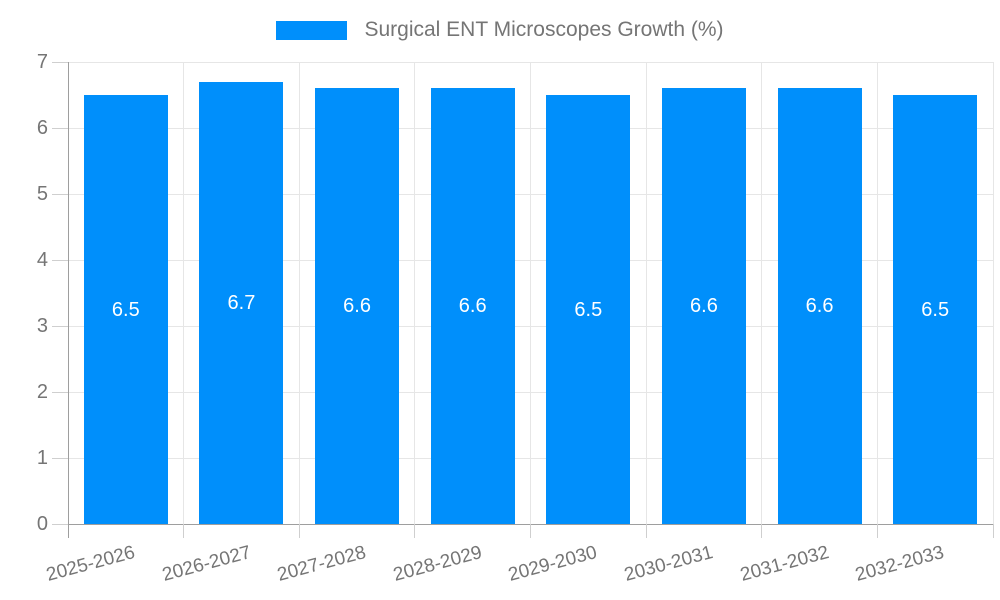  Describe the element at coordinates (553, 564) in the screenshot. I see `x-axis-label: 2029-2030` at that location.